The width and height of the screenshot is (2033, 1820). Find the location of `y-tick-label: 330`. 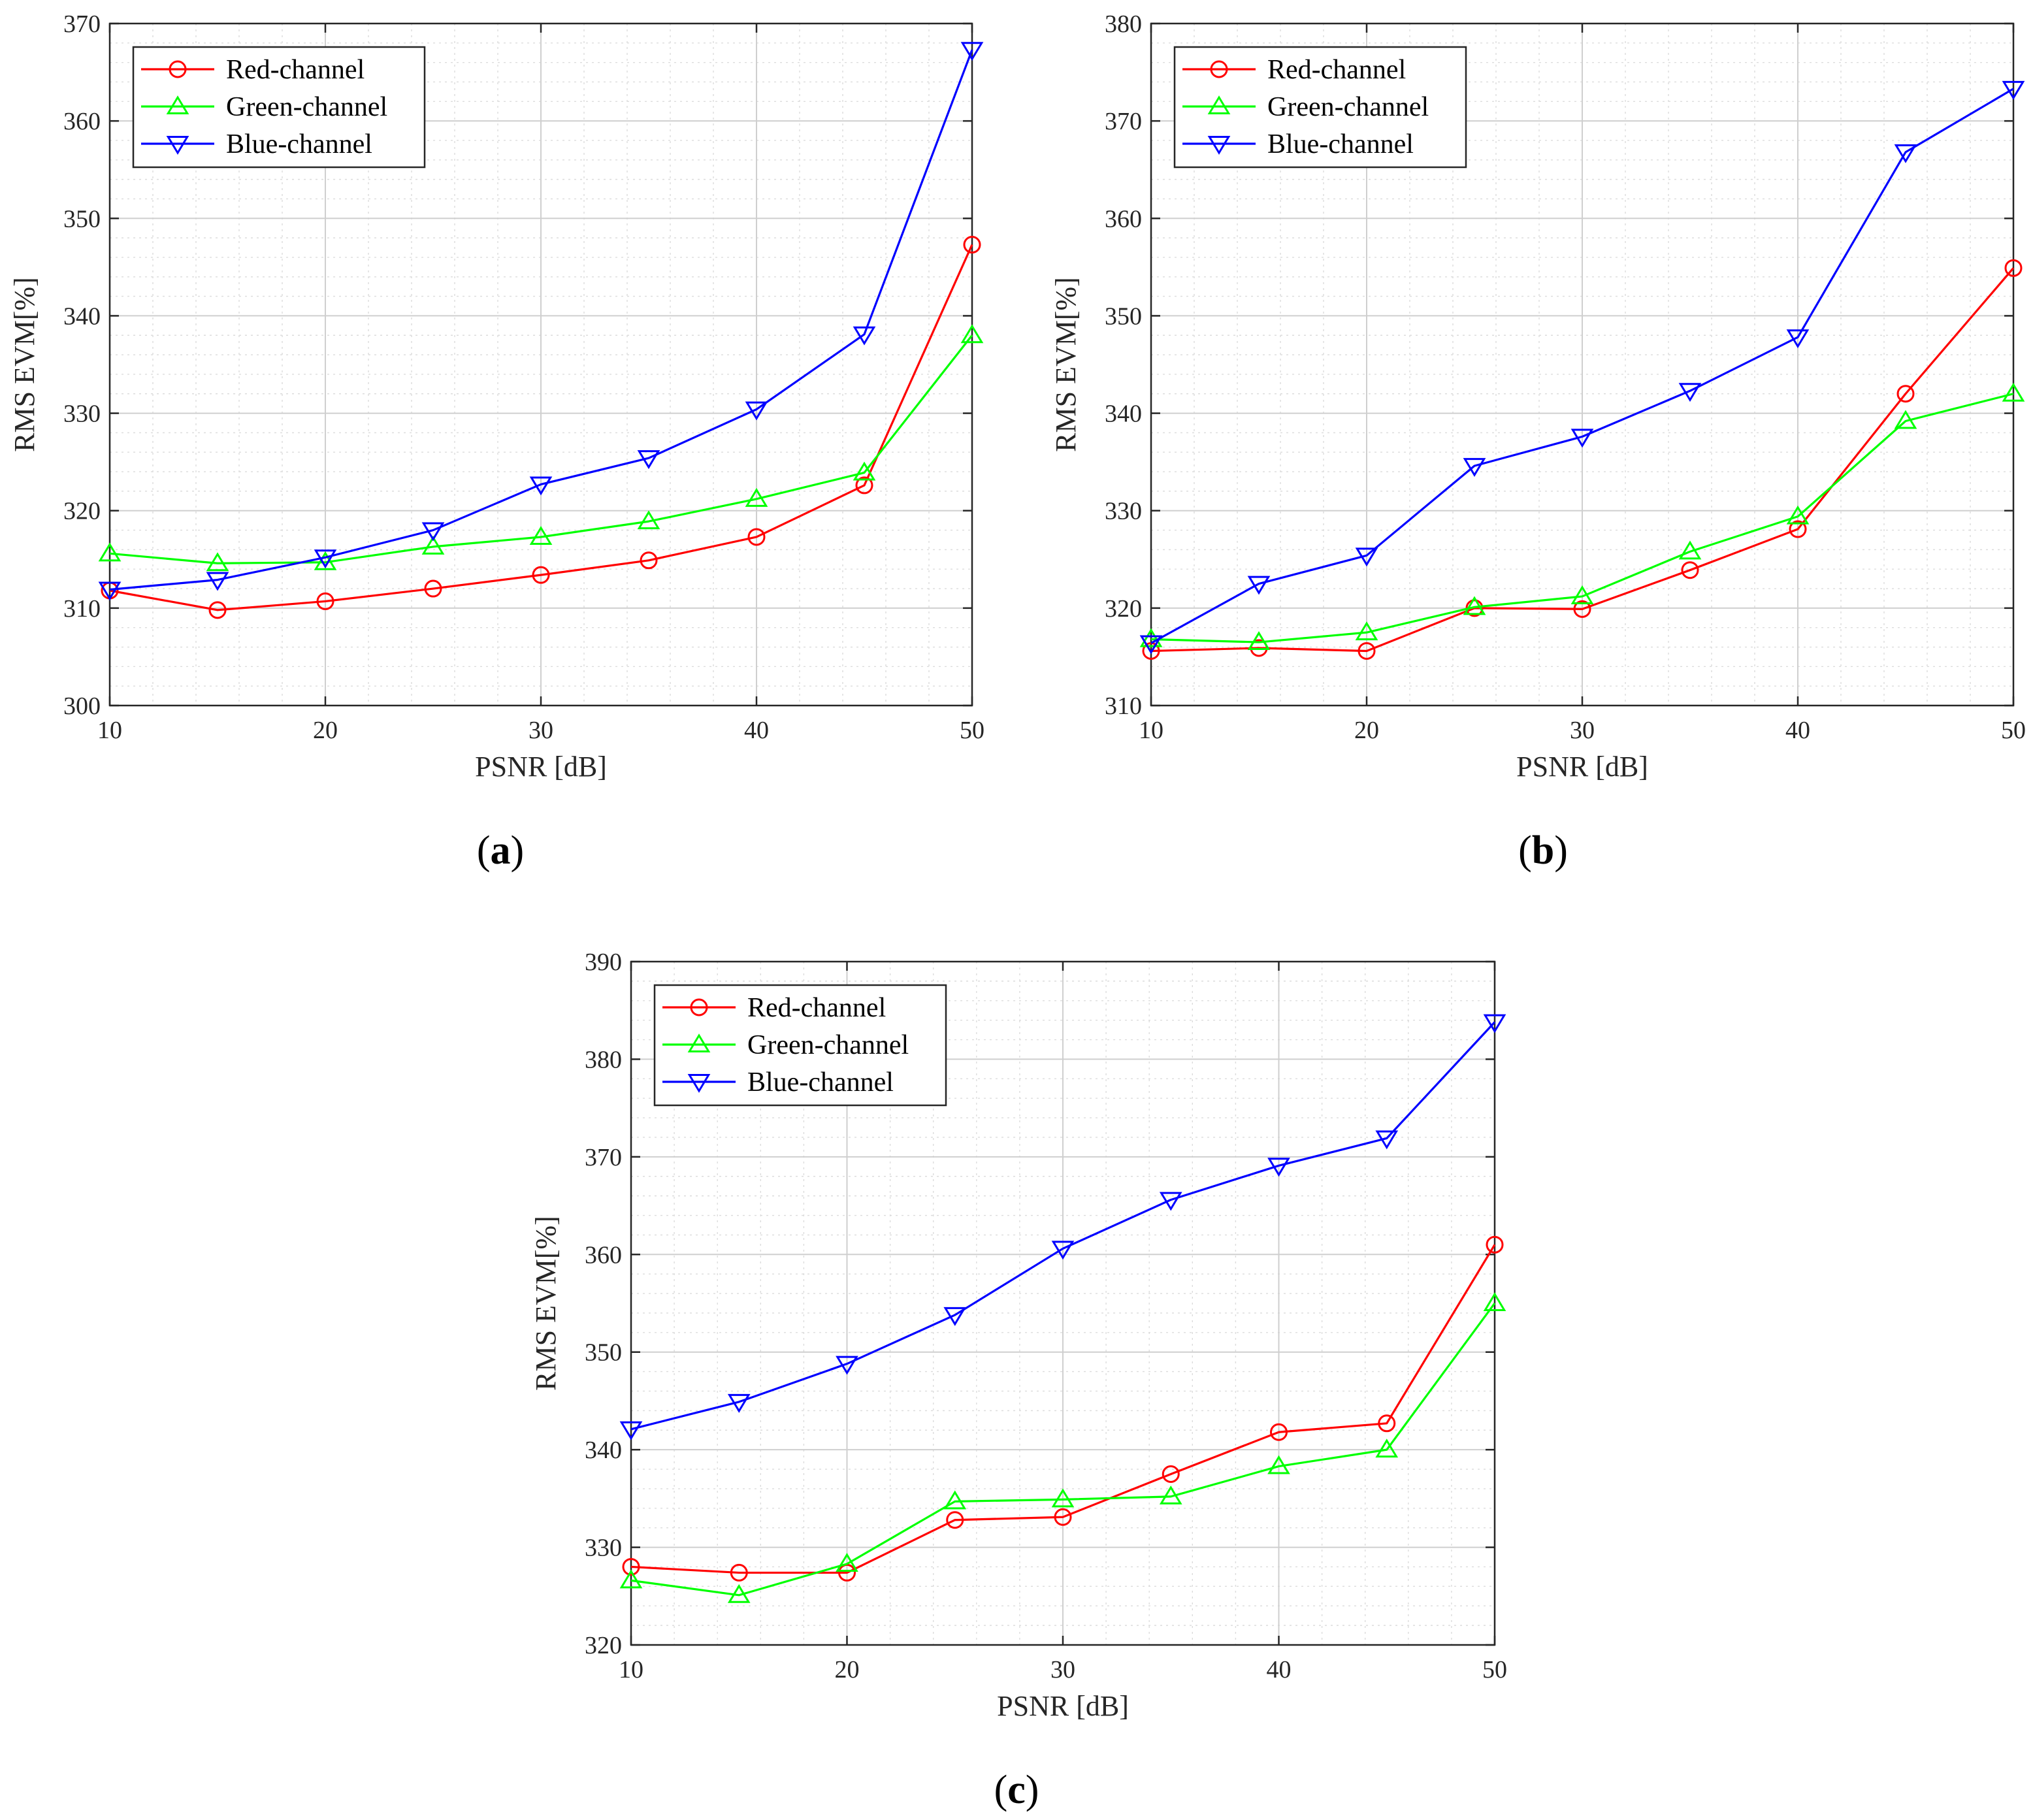

y-tick-label: 330 is located at coordinates (603, 1548).